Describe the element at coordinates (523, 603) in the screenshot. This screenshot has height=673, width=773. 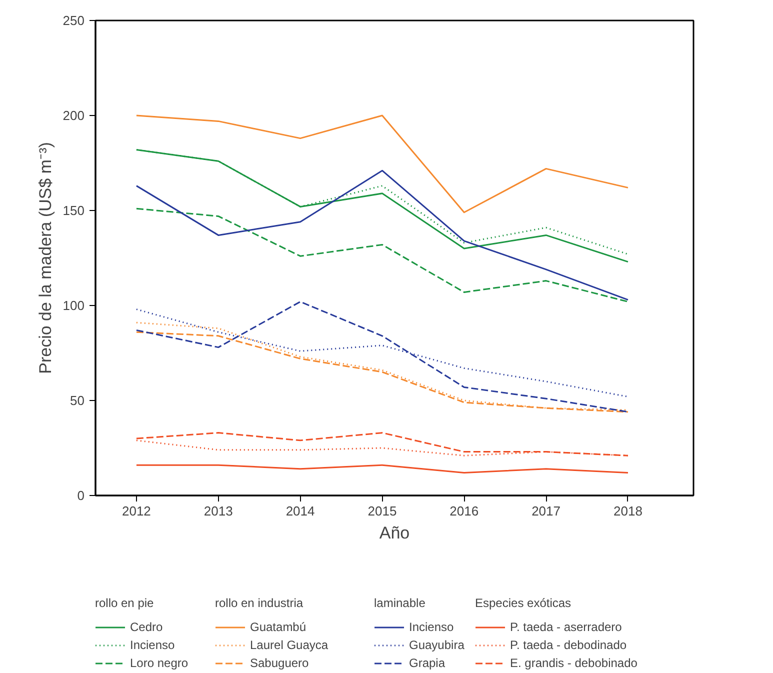
I see `text: Especies exóticas` at that location.